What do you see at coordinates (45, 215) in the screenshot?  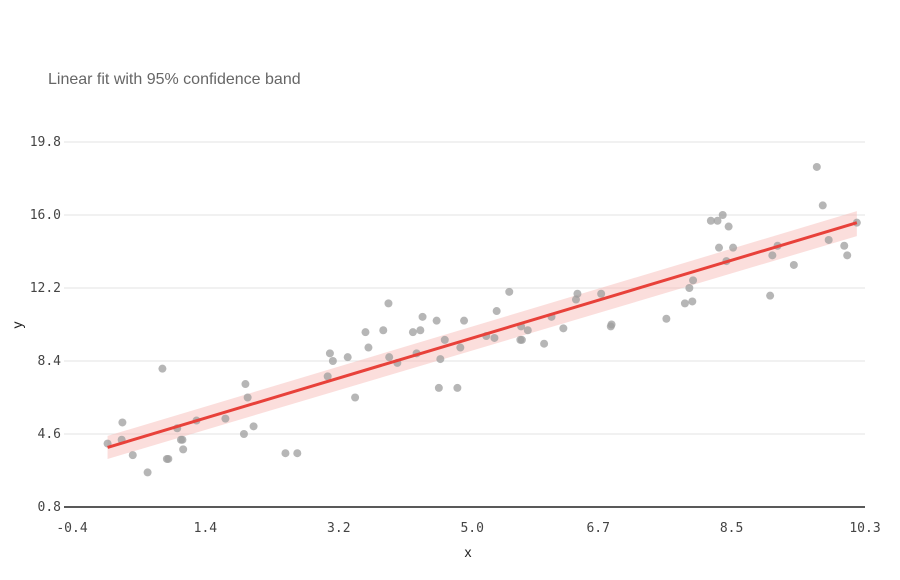 I see `y-tick-label: 16.0` at bounding box center [45, 215].